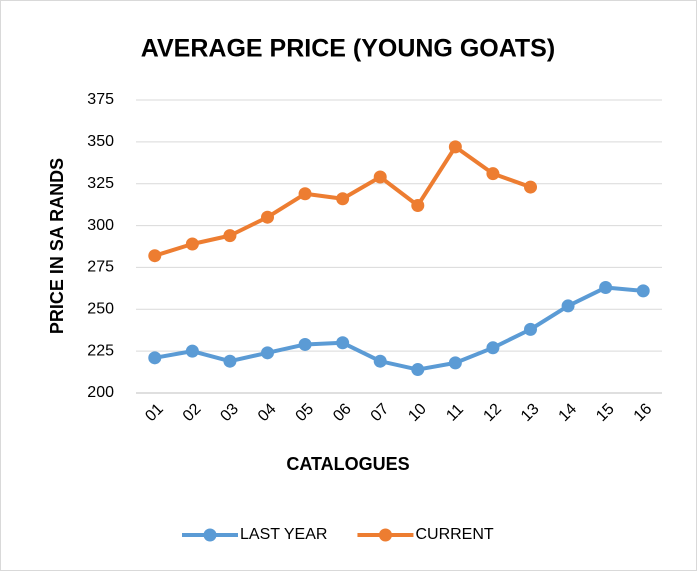 The height and width of the screenshot is (571, 697). I want to click on x-axis-title: CATALOGUES, so click(347, 464).